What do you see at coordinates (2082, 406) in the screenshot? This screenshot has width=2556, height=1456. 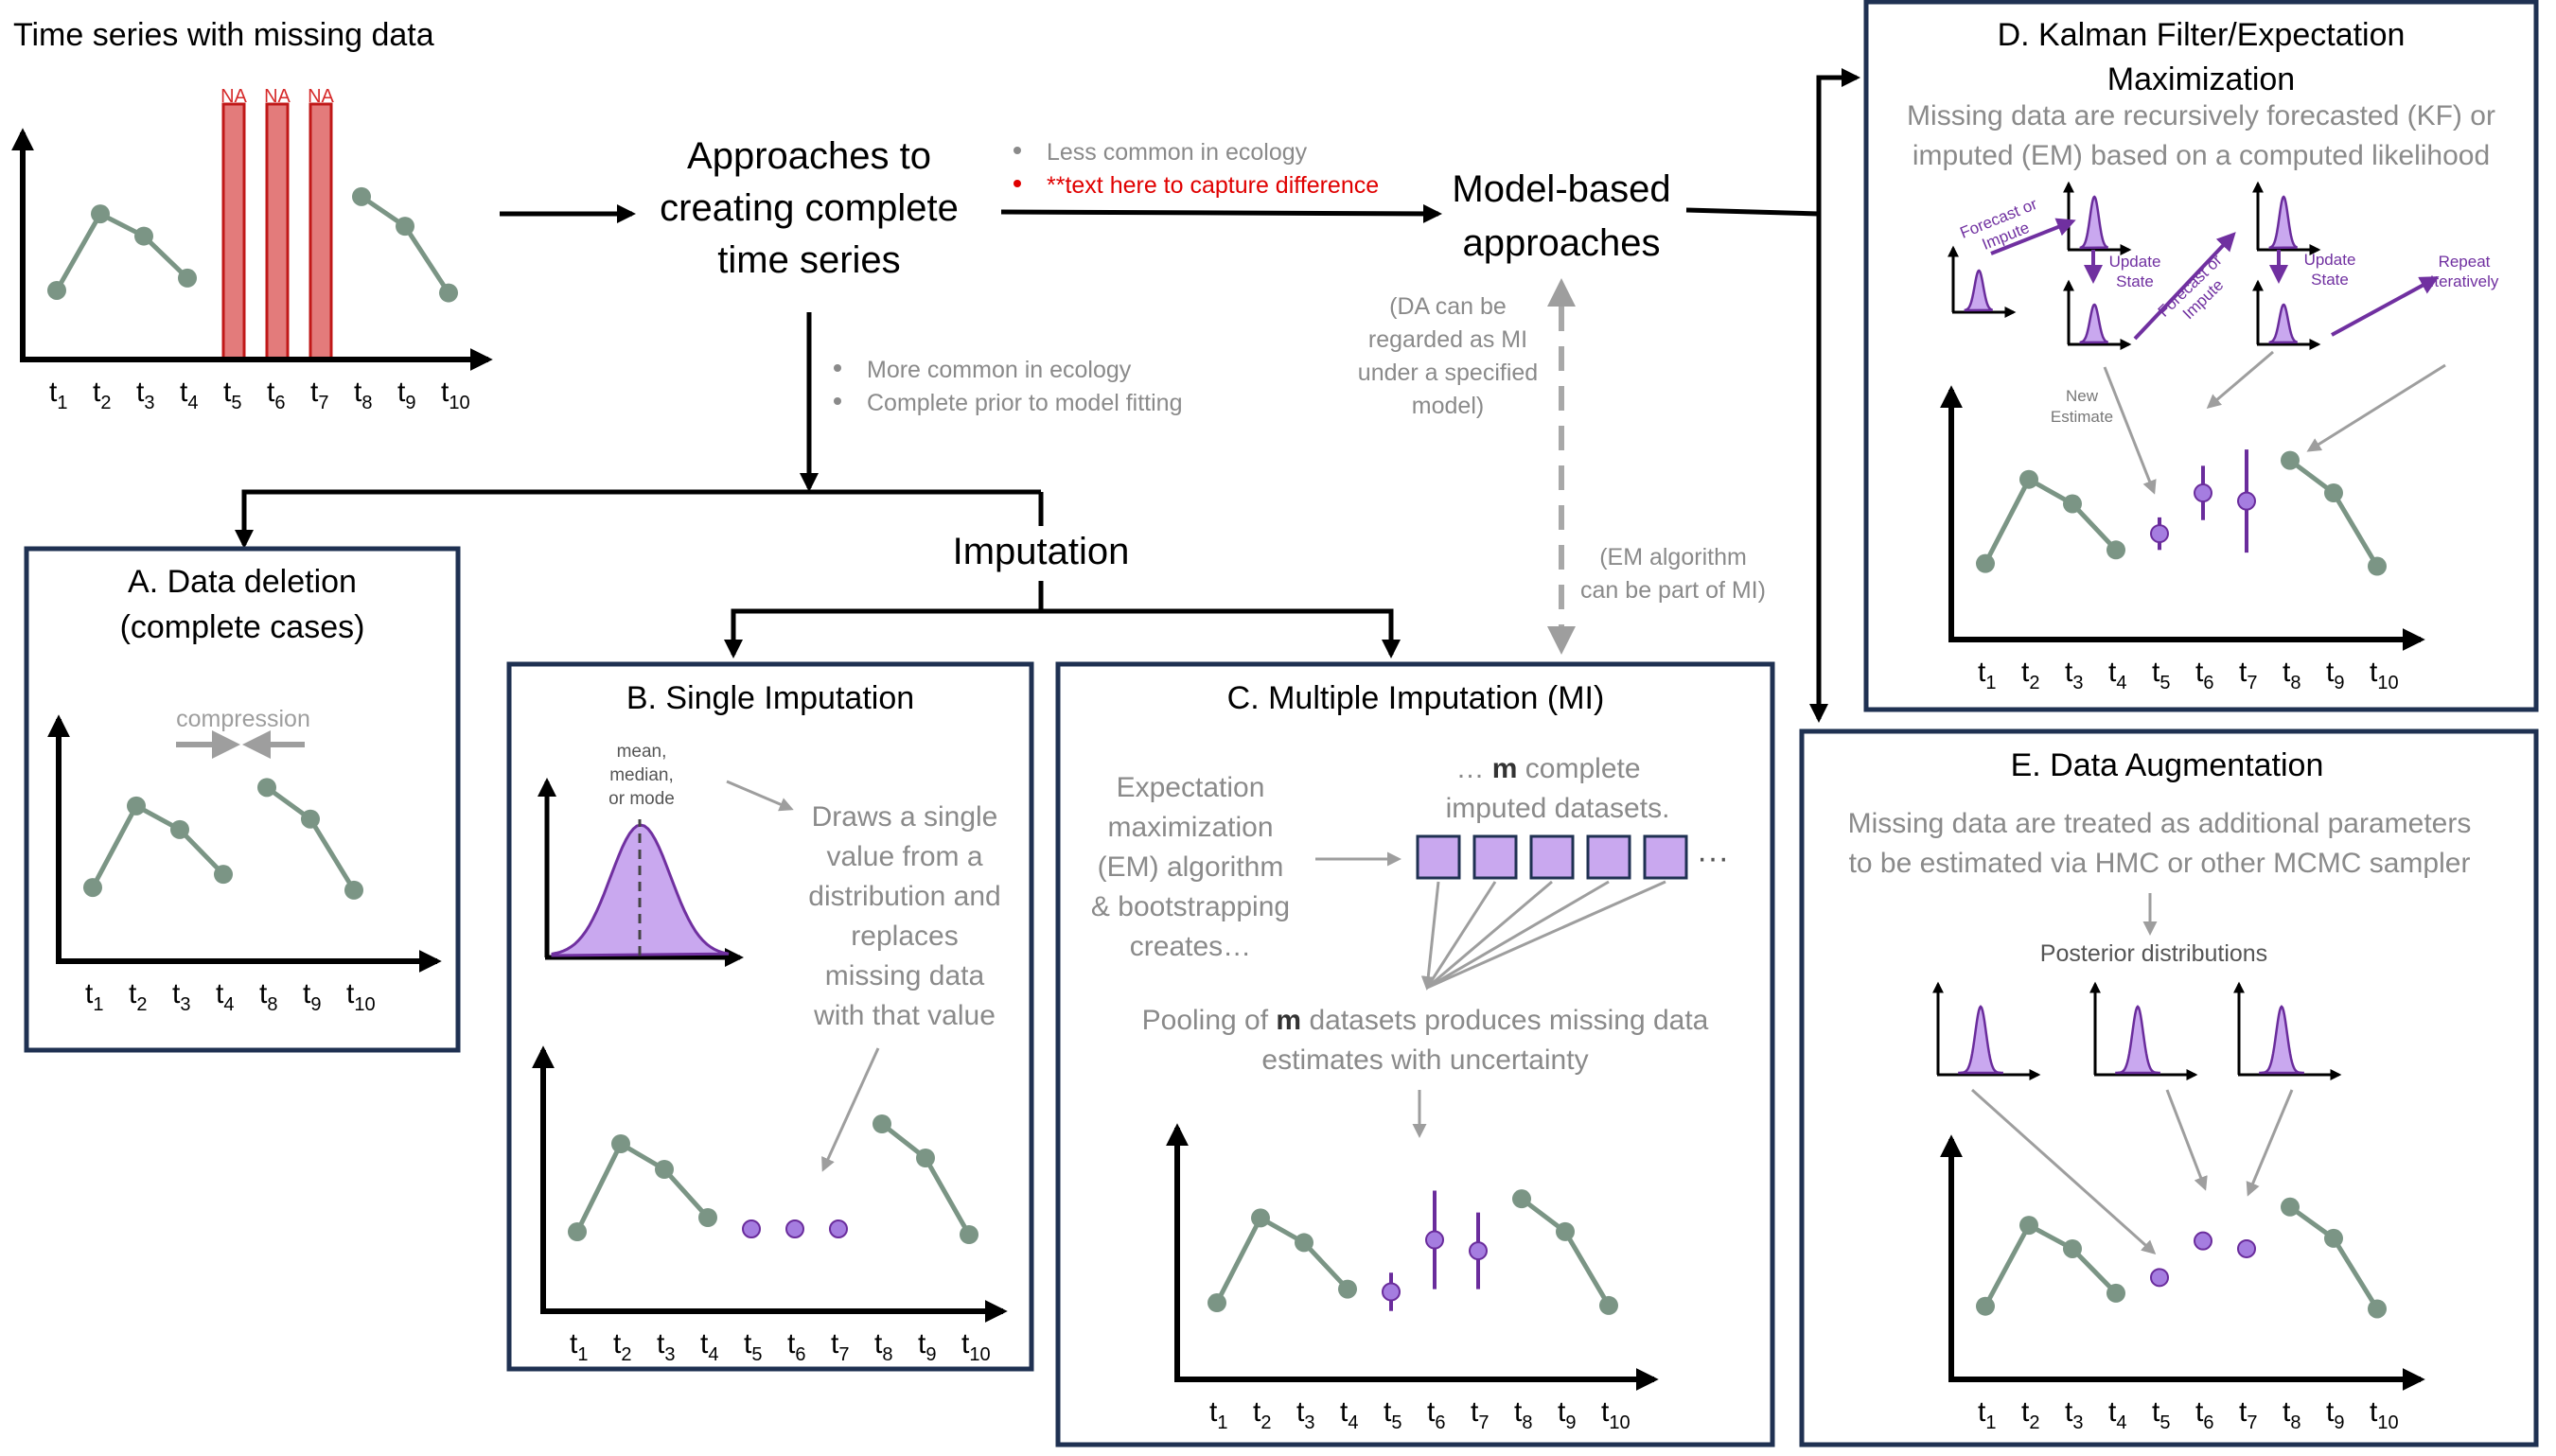 I see `new-estimate-label: New Estimate` at bounding box center [2082, 406].